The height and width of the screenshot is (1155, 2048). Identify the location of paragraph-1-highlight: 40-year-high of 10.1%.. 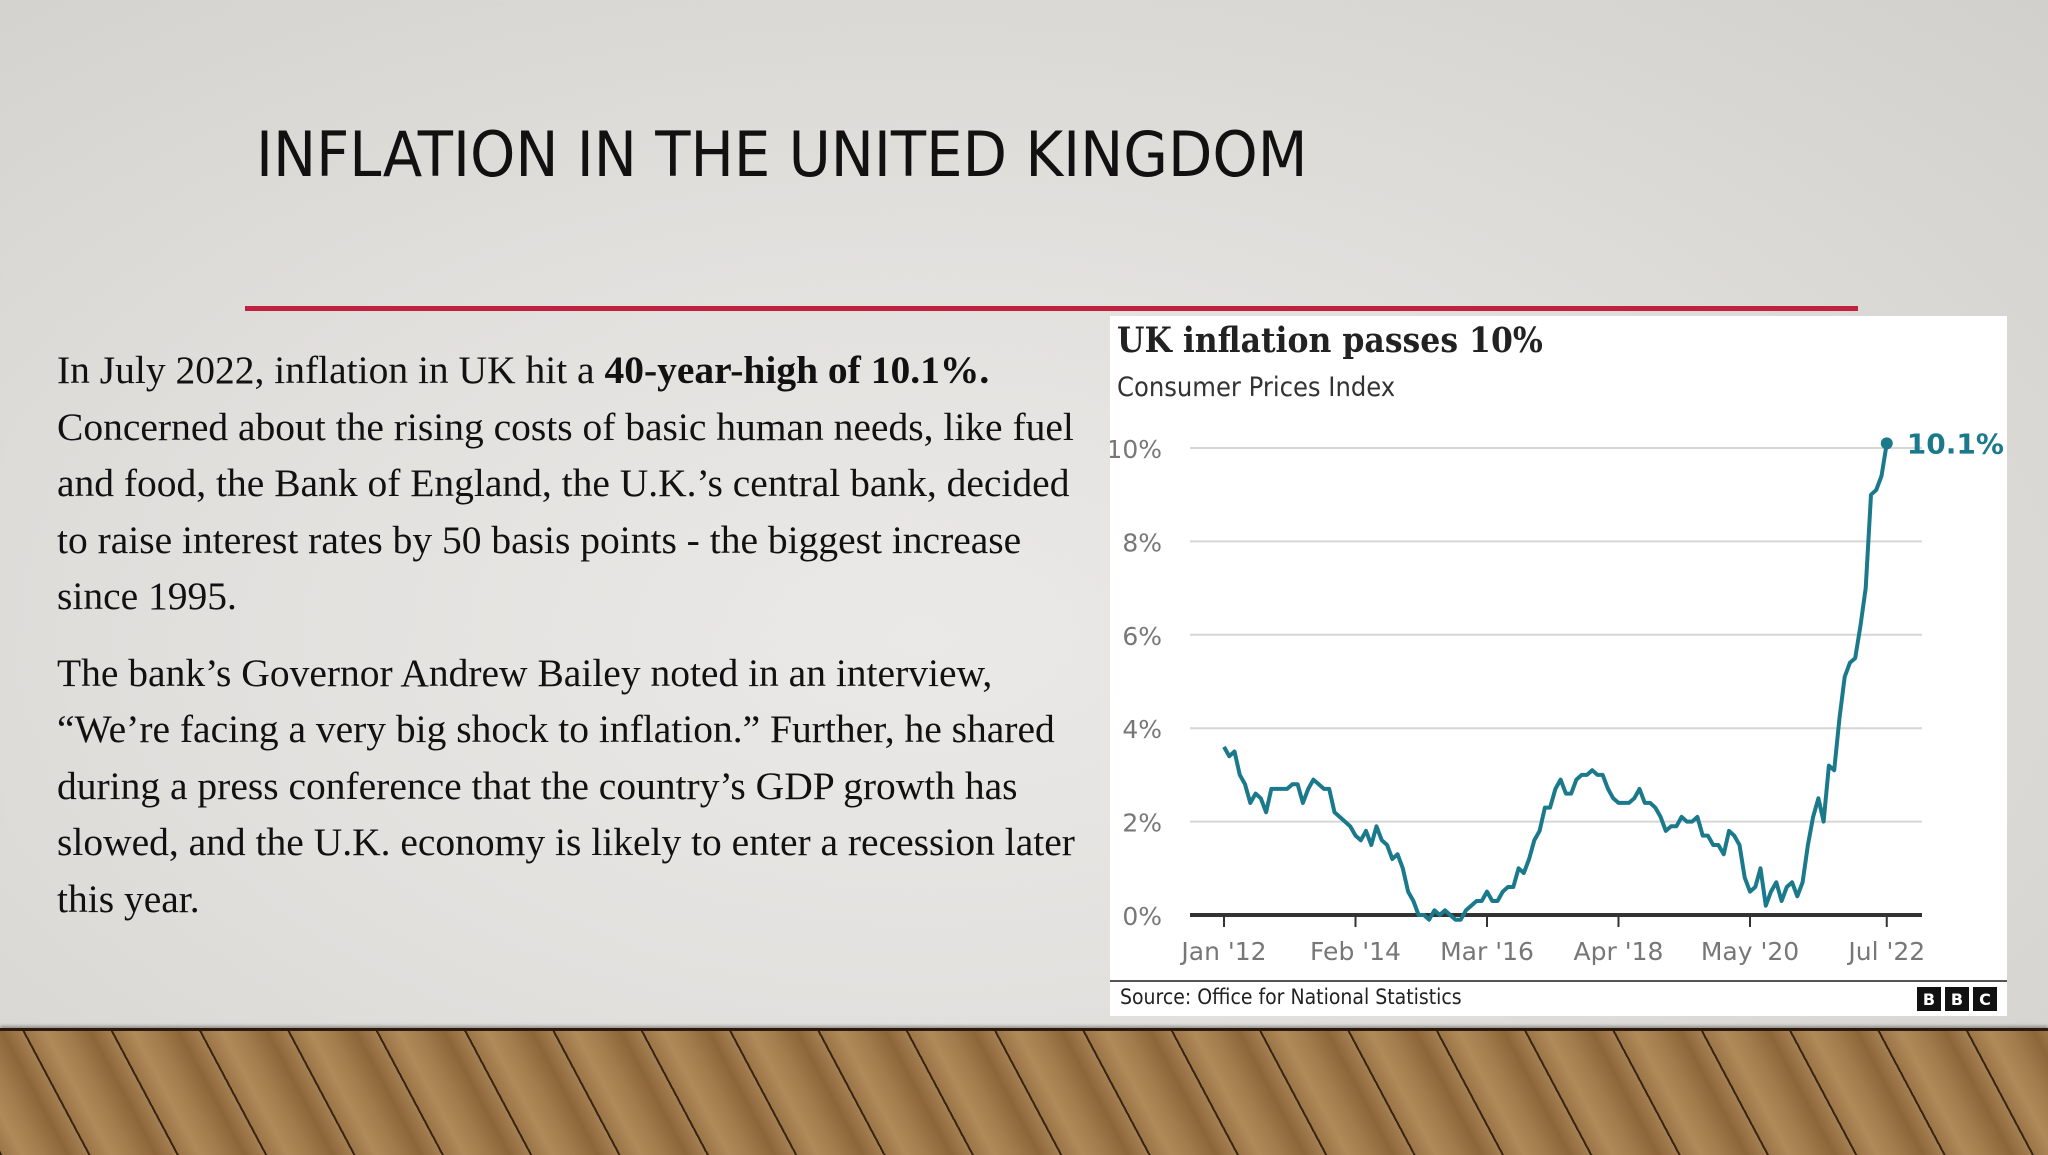
(797, 370).